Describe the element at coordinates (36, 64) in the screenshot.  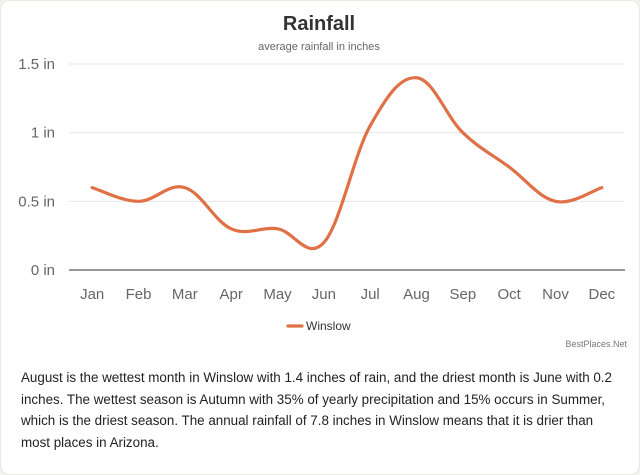
I see `y-tick-label: 1.5 in` at that location.